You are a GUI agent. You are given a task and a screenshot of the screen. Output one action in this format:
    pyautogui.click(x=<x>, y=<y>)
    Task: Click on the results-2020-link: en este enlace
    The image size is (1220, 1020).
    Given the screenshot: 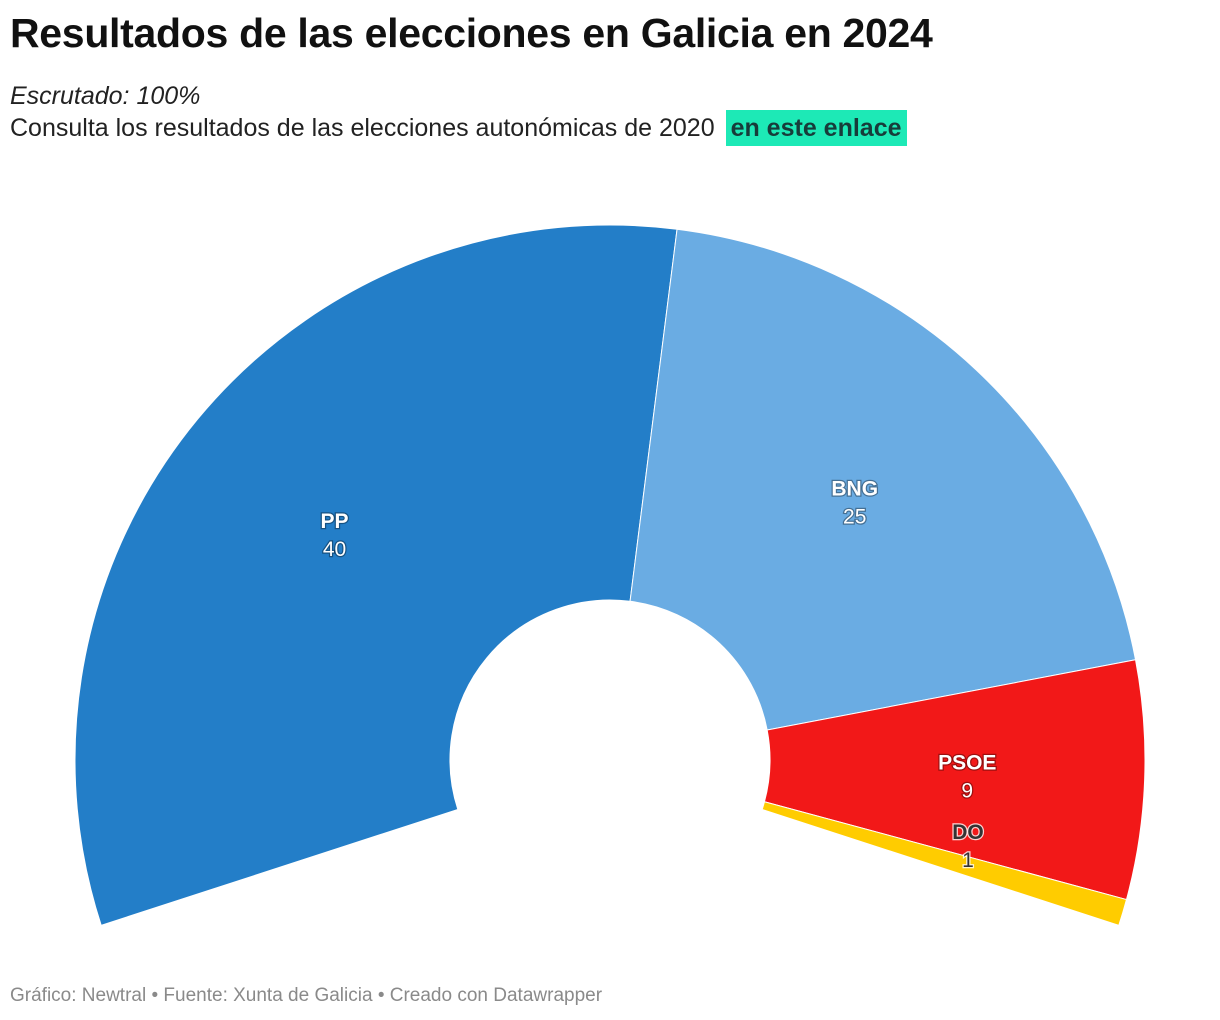 What is the action you would take?
    pyautogui.click(x=816, y=128)
    